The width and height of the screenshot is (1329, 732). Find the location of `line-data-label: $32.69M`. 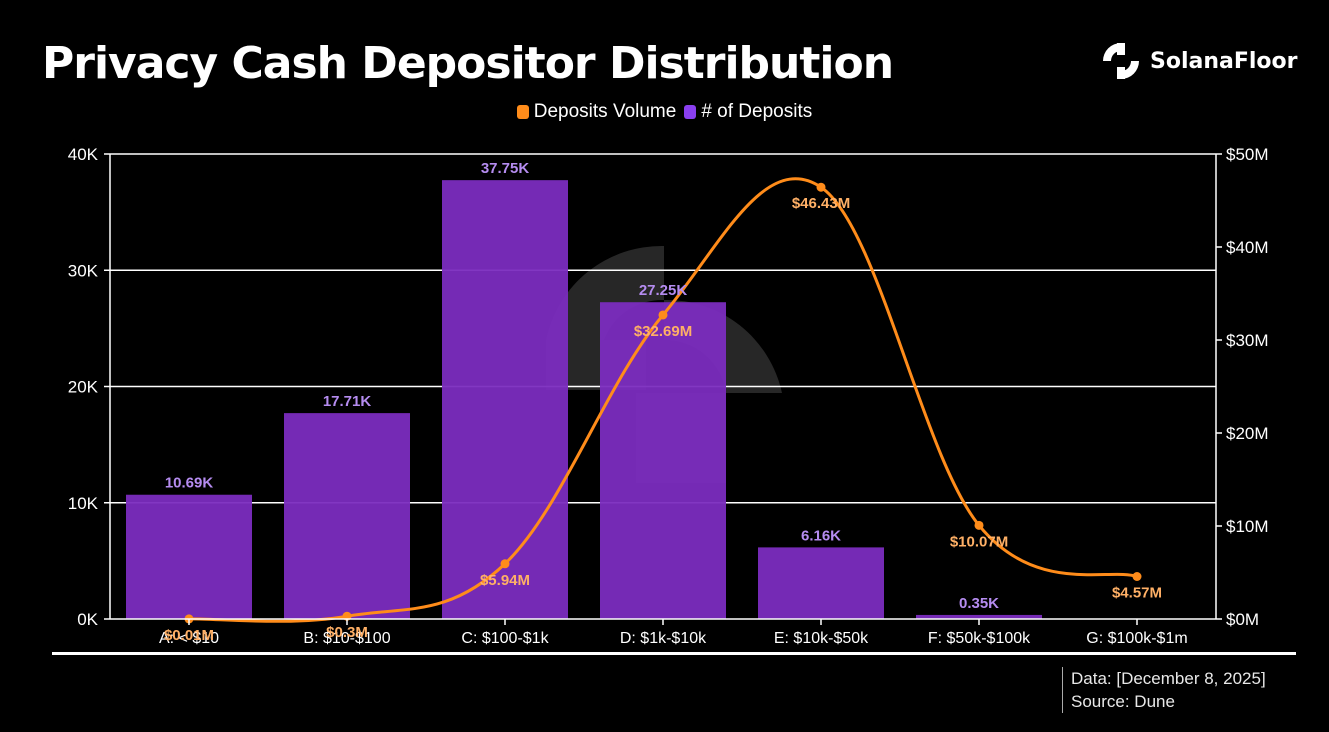

line-data-label: $32.69M is located at coordinates (663, 331).